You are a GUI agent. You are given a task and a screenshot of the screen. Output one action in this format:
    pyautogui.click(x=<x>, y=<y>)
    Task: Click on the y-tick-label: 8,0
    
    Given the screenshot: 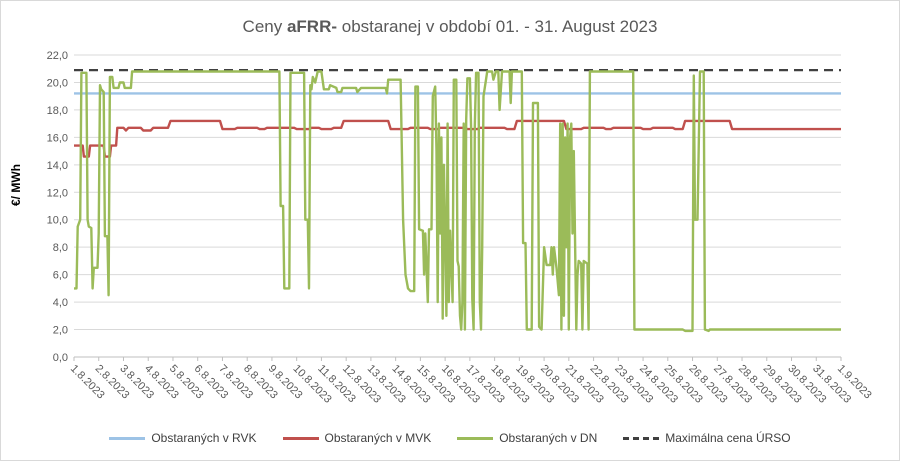 What is the action you would take?
    pyautogui.click(x=60, y=248)
    